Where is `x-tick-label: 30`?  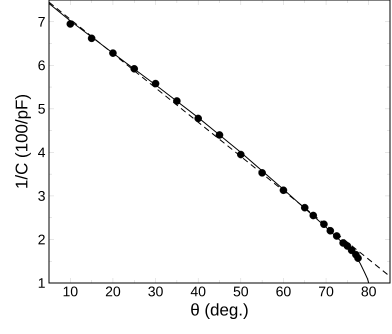 x-tick-label: 30 is located at coordinates (155, 291).